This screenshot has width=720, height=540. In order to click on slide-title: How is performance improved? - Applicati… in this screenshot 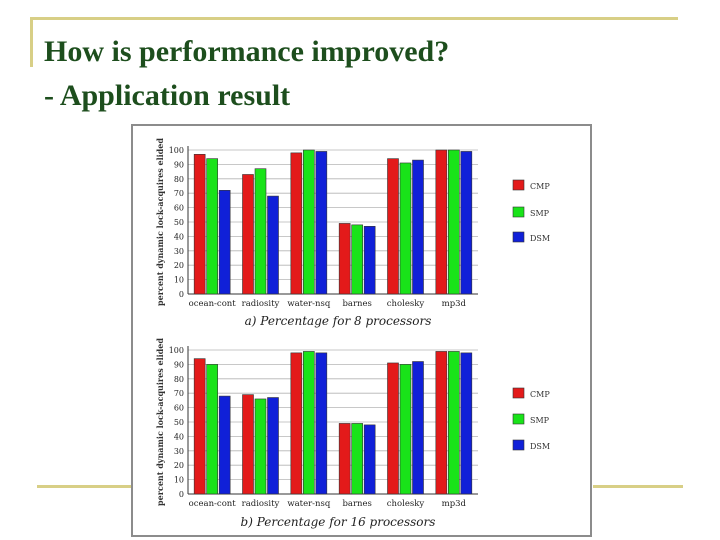, I will do `click(246, 74)`.